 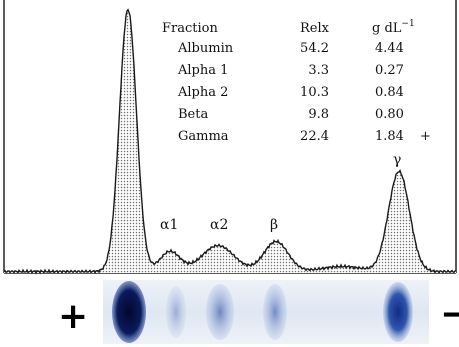 I want to click on table-row-relx: 9.8, so click(x=318, y=114).